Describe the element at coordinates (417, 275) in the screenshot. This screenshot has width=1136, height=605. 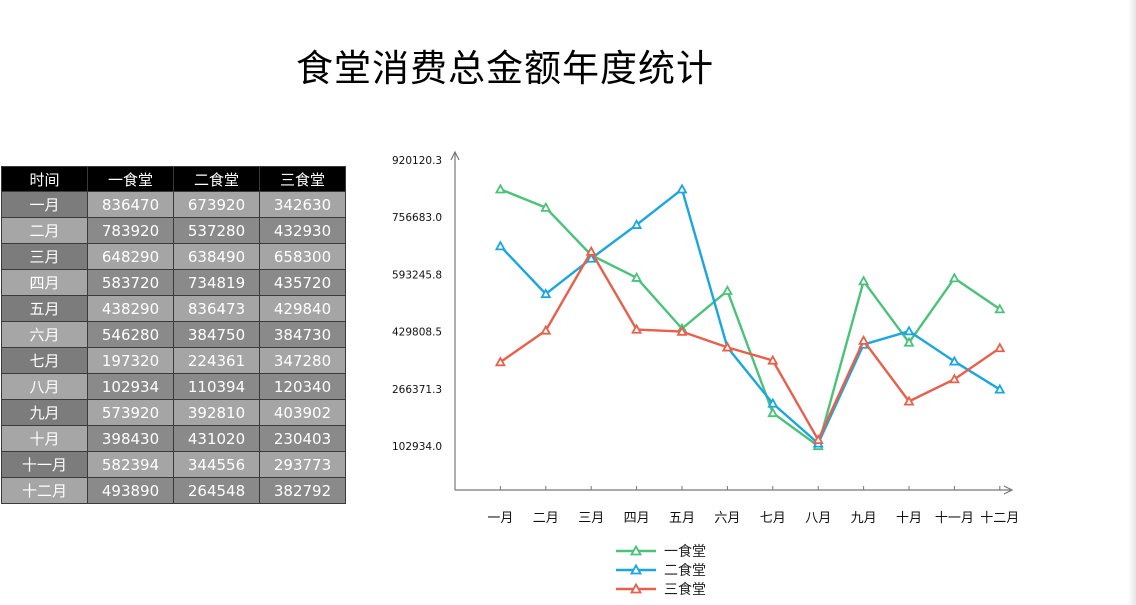
I see `y-tick-label: 593245.8` at that location.